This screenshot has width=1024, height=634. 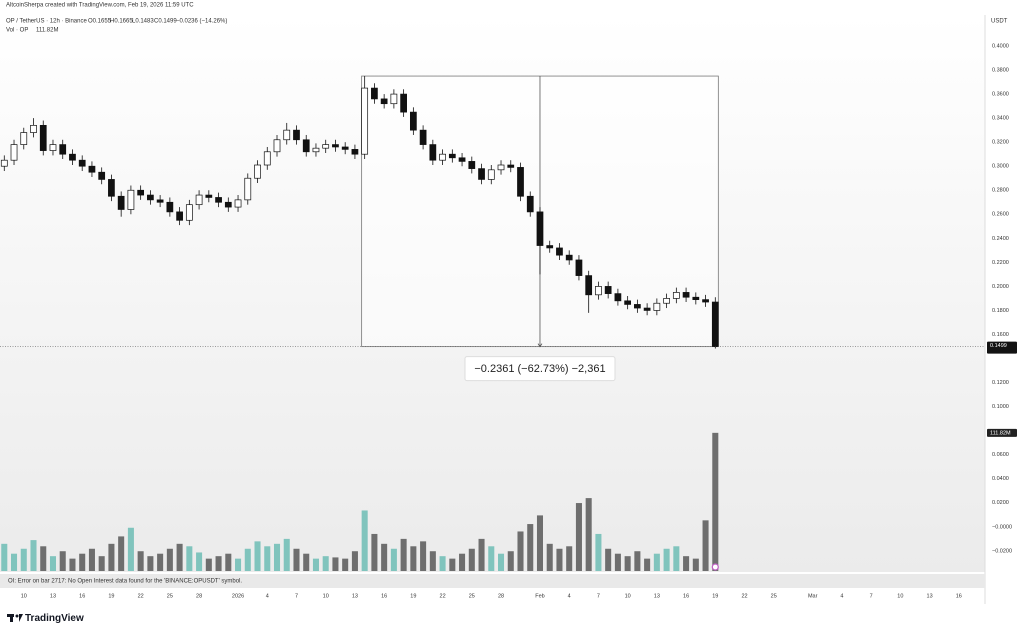 What do you see at coordinates (165, 22) in the screenshot?
I see `ohlc-readout: C0.1499` at bounding box center [165, 22].